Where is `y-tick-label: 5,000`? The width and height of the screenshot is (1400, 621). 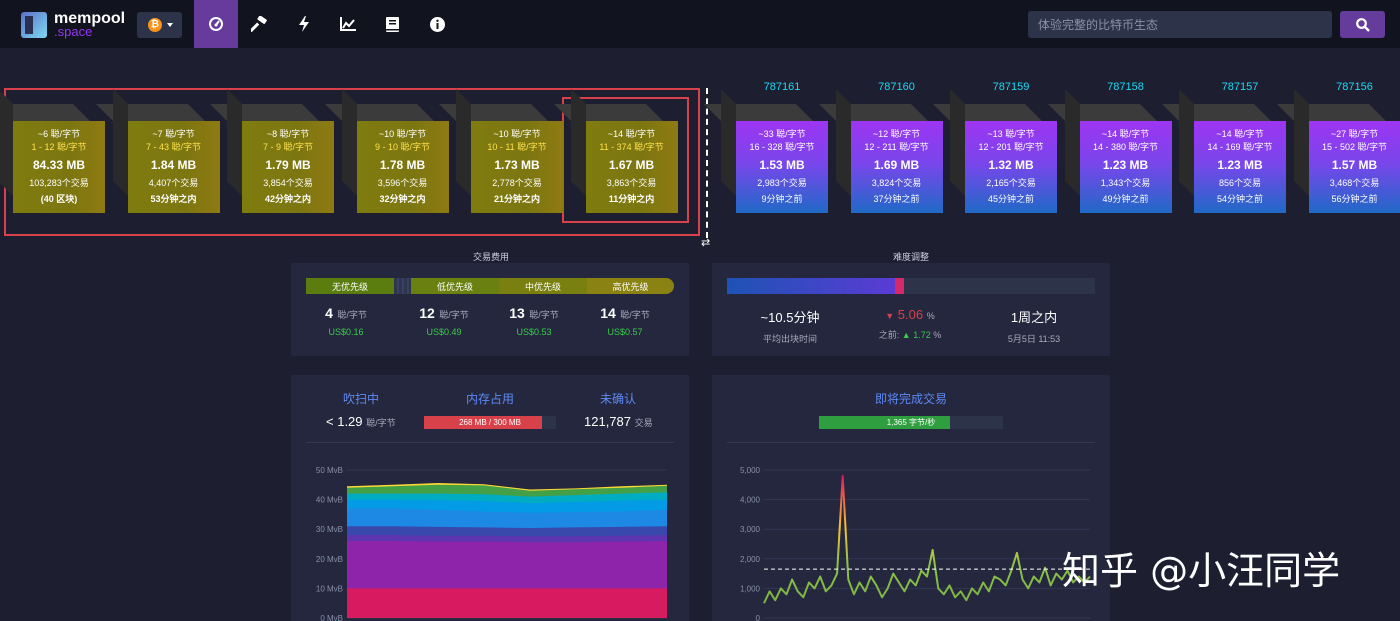 y-tick-label: 5,000 is located at coordinates (750, 470).